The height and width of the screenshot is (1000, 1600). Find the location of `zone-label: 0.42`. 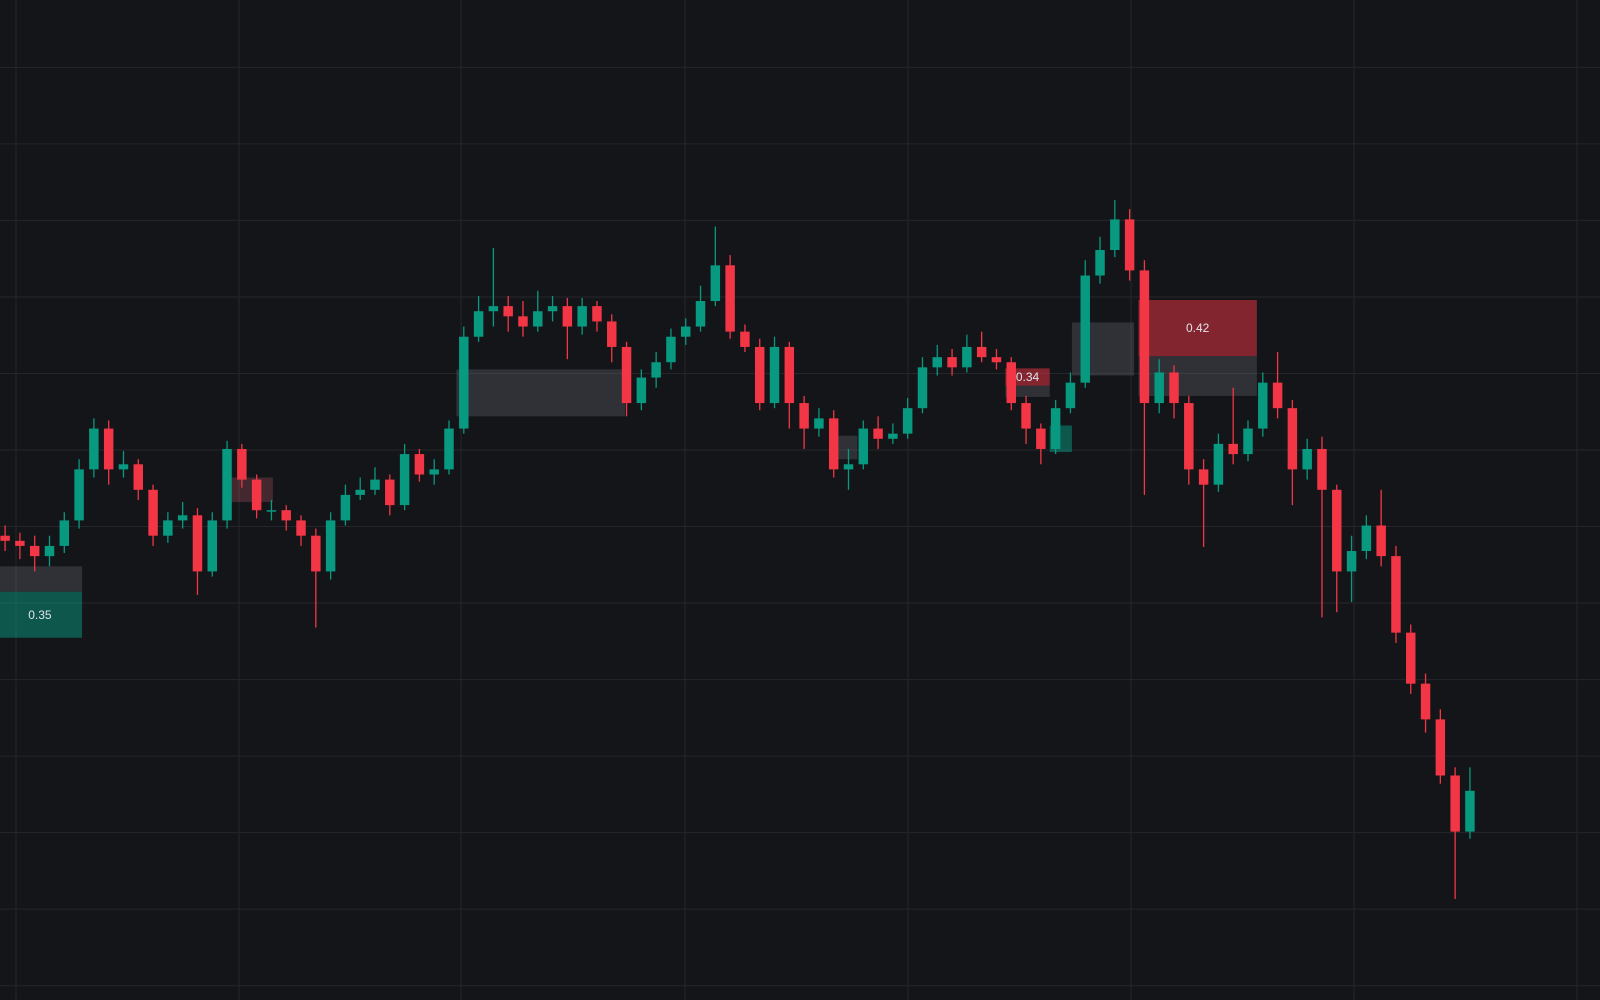

zone-label: 0.42 is located at coordinates (1198, 328).